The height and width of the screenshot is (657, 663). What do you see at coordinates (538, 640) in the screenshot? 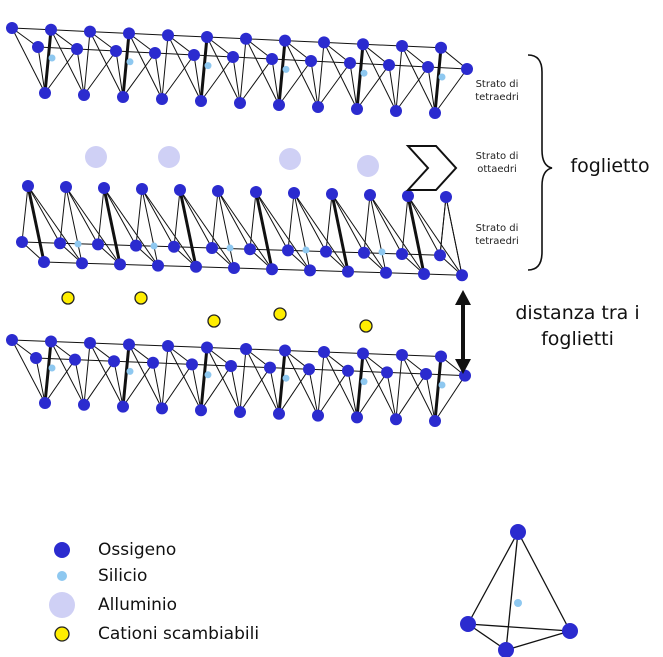
I see `tetrahedron-edge` at bounding box center [538, 640].